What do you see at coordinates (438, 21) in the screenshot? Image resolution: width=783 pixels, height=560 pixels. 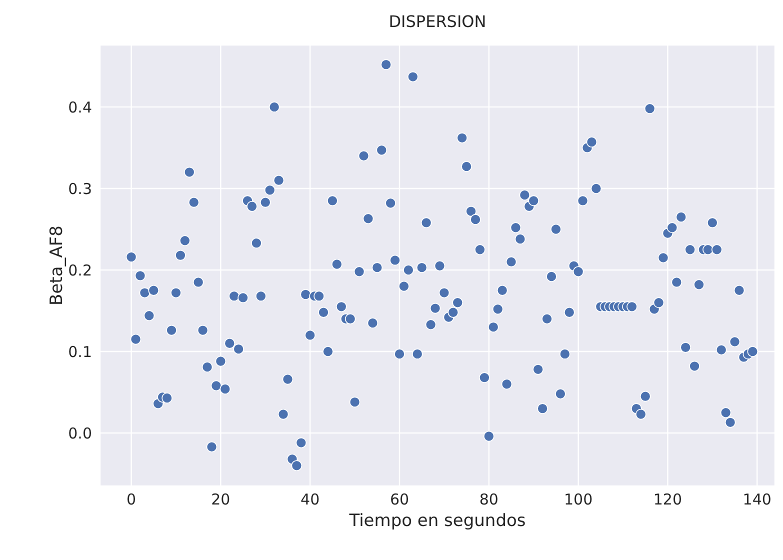 I see `chart-title: DISPERSION` at bounding box center [438, 21].